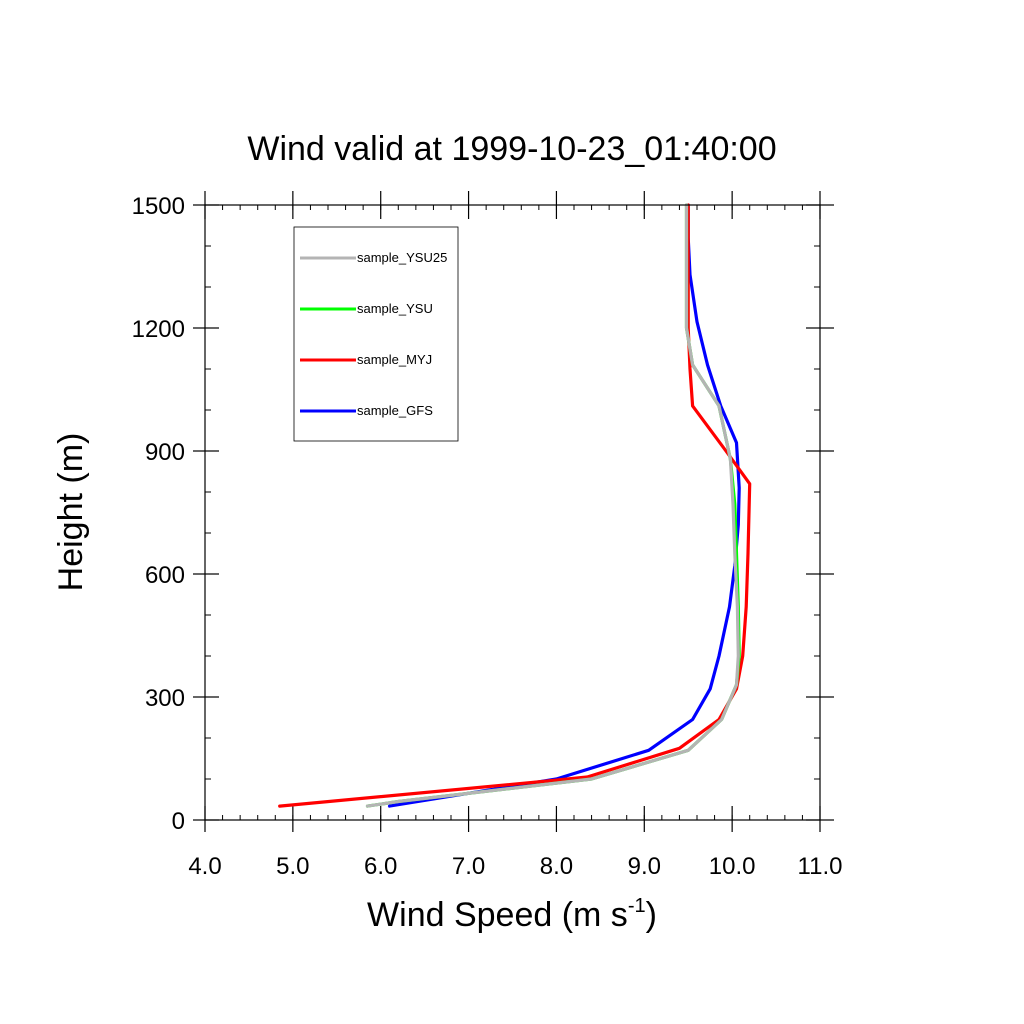 Image resolution: width=1024 pixels, height=1024 pixels. Describe the element at coordinates (820, 866) in the screenshot. I see `x-tick-label: 11.0` at that location.